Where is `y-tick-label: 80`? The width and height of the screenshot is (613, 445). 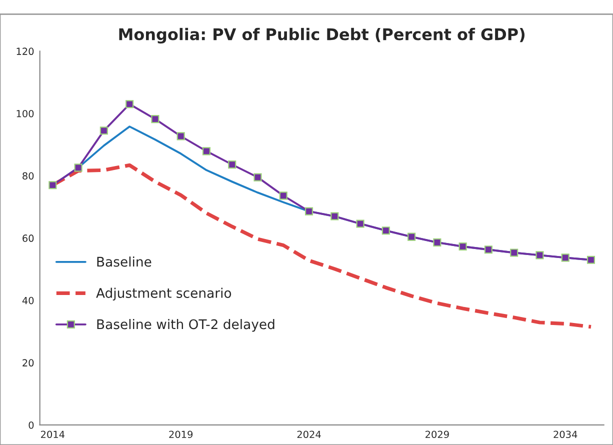 y-tick-label: 80 is located at coordinates (28, 176).